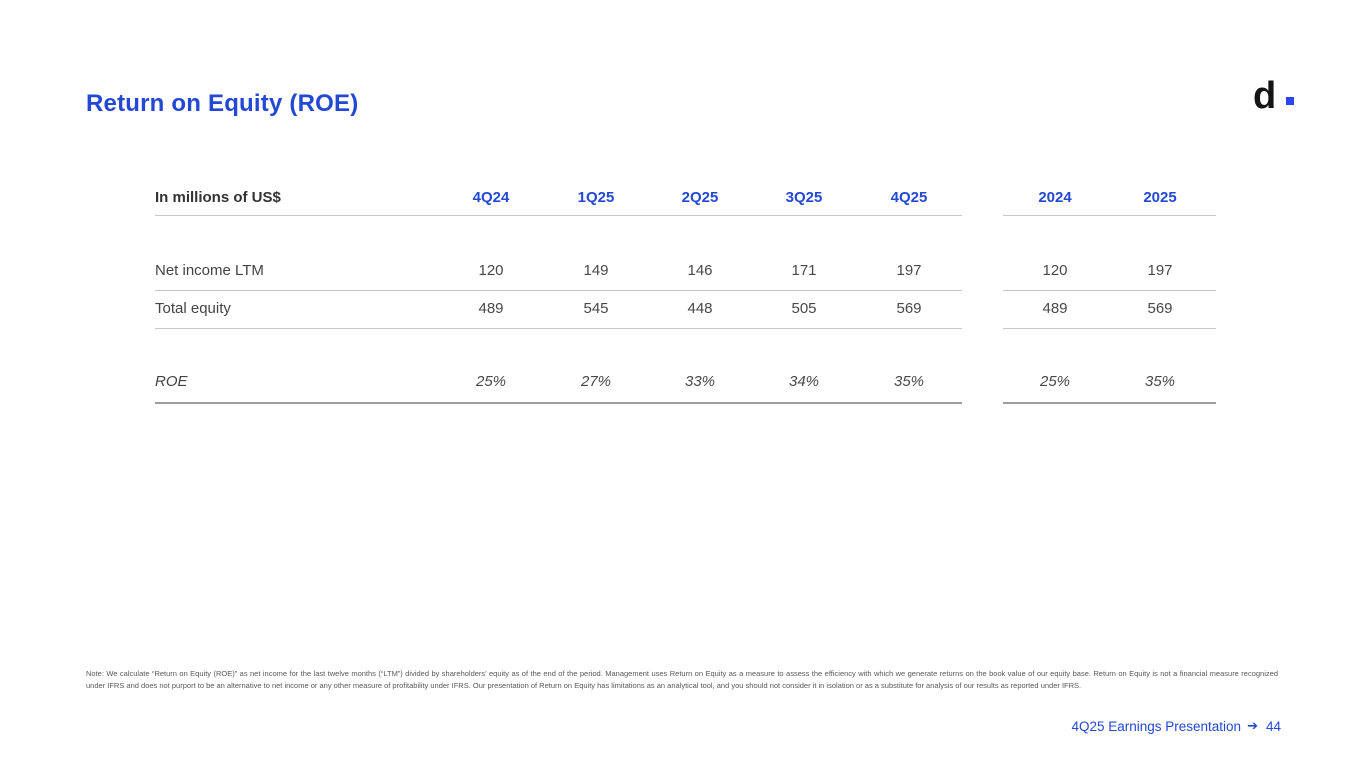 The height and width of the screenshot is (768, 1365). I want to click on cell-value: 171, so click(804, 270).